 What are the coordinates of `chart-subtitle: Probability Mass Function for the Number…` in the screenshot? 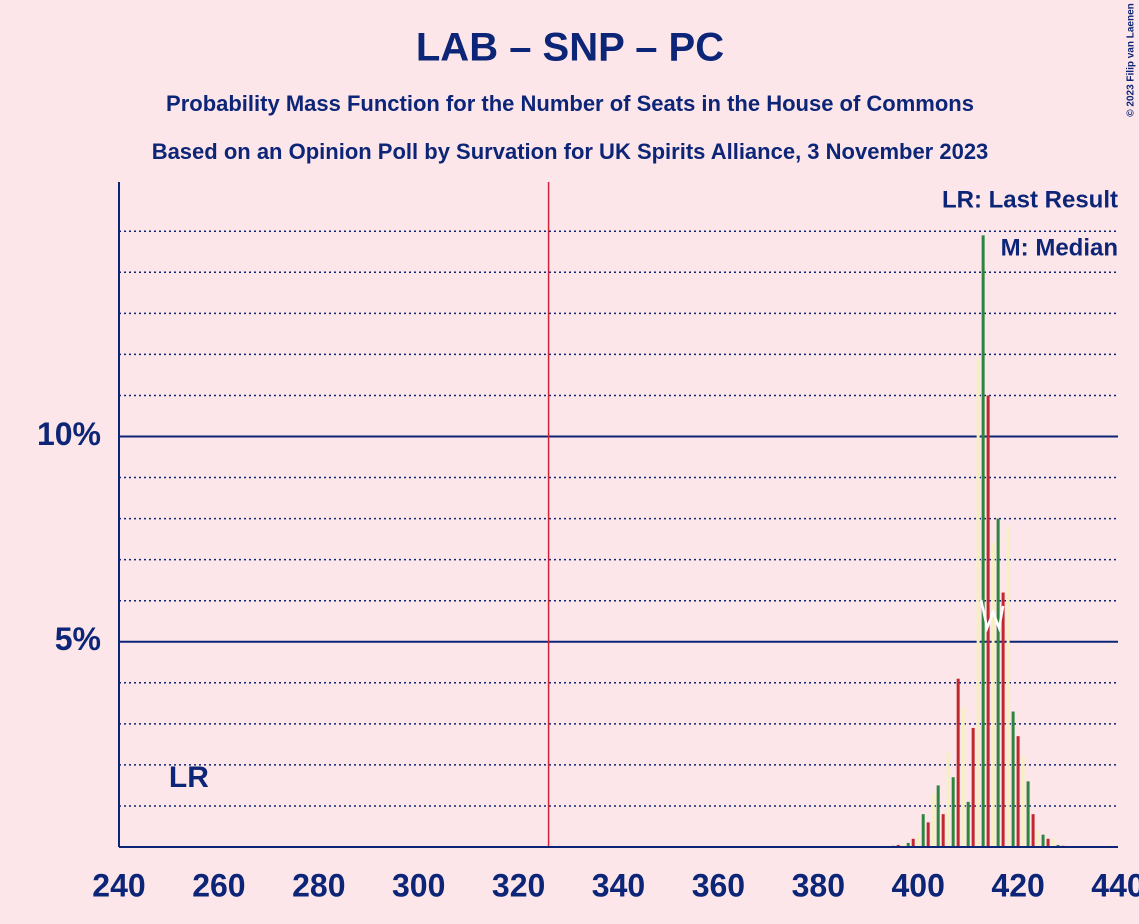 It's located at (570, 103).